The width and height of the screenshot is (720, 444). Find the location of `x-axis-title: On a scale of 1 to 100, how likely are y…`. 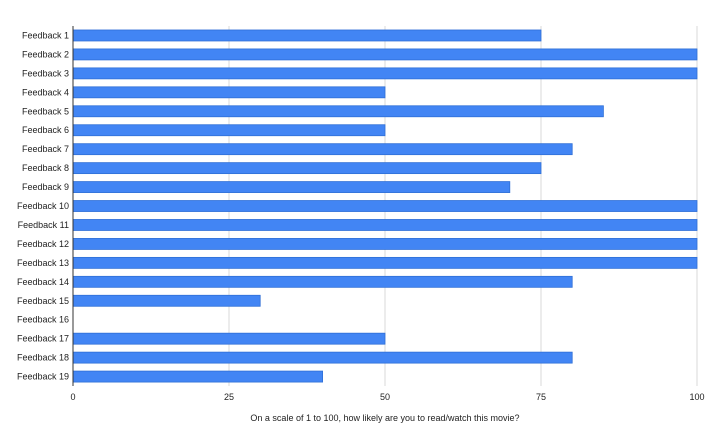

x-axis-title: On a scale of 1 to 100, how likely are y… is located at coordinates (384, 418).